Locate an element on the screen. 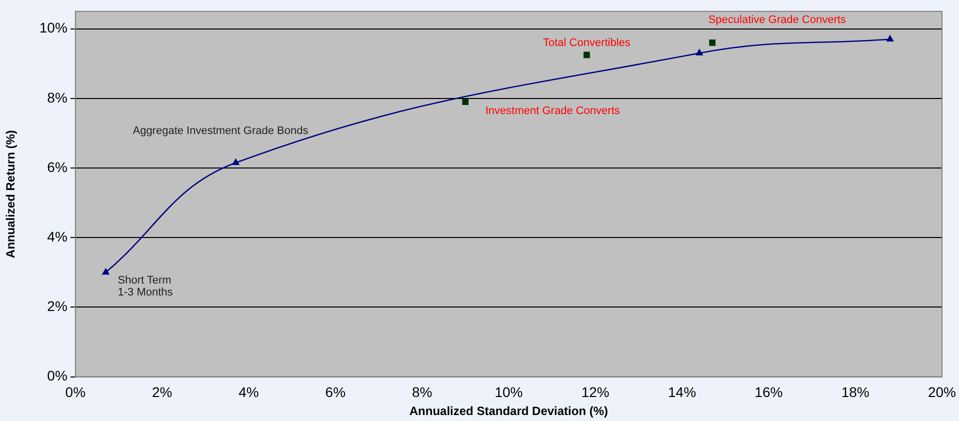 The height and width of the screenshot is (421, 959). x-tick-label: 12% is located at coordinates (595, 392).